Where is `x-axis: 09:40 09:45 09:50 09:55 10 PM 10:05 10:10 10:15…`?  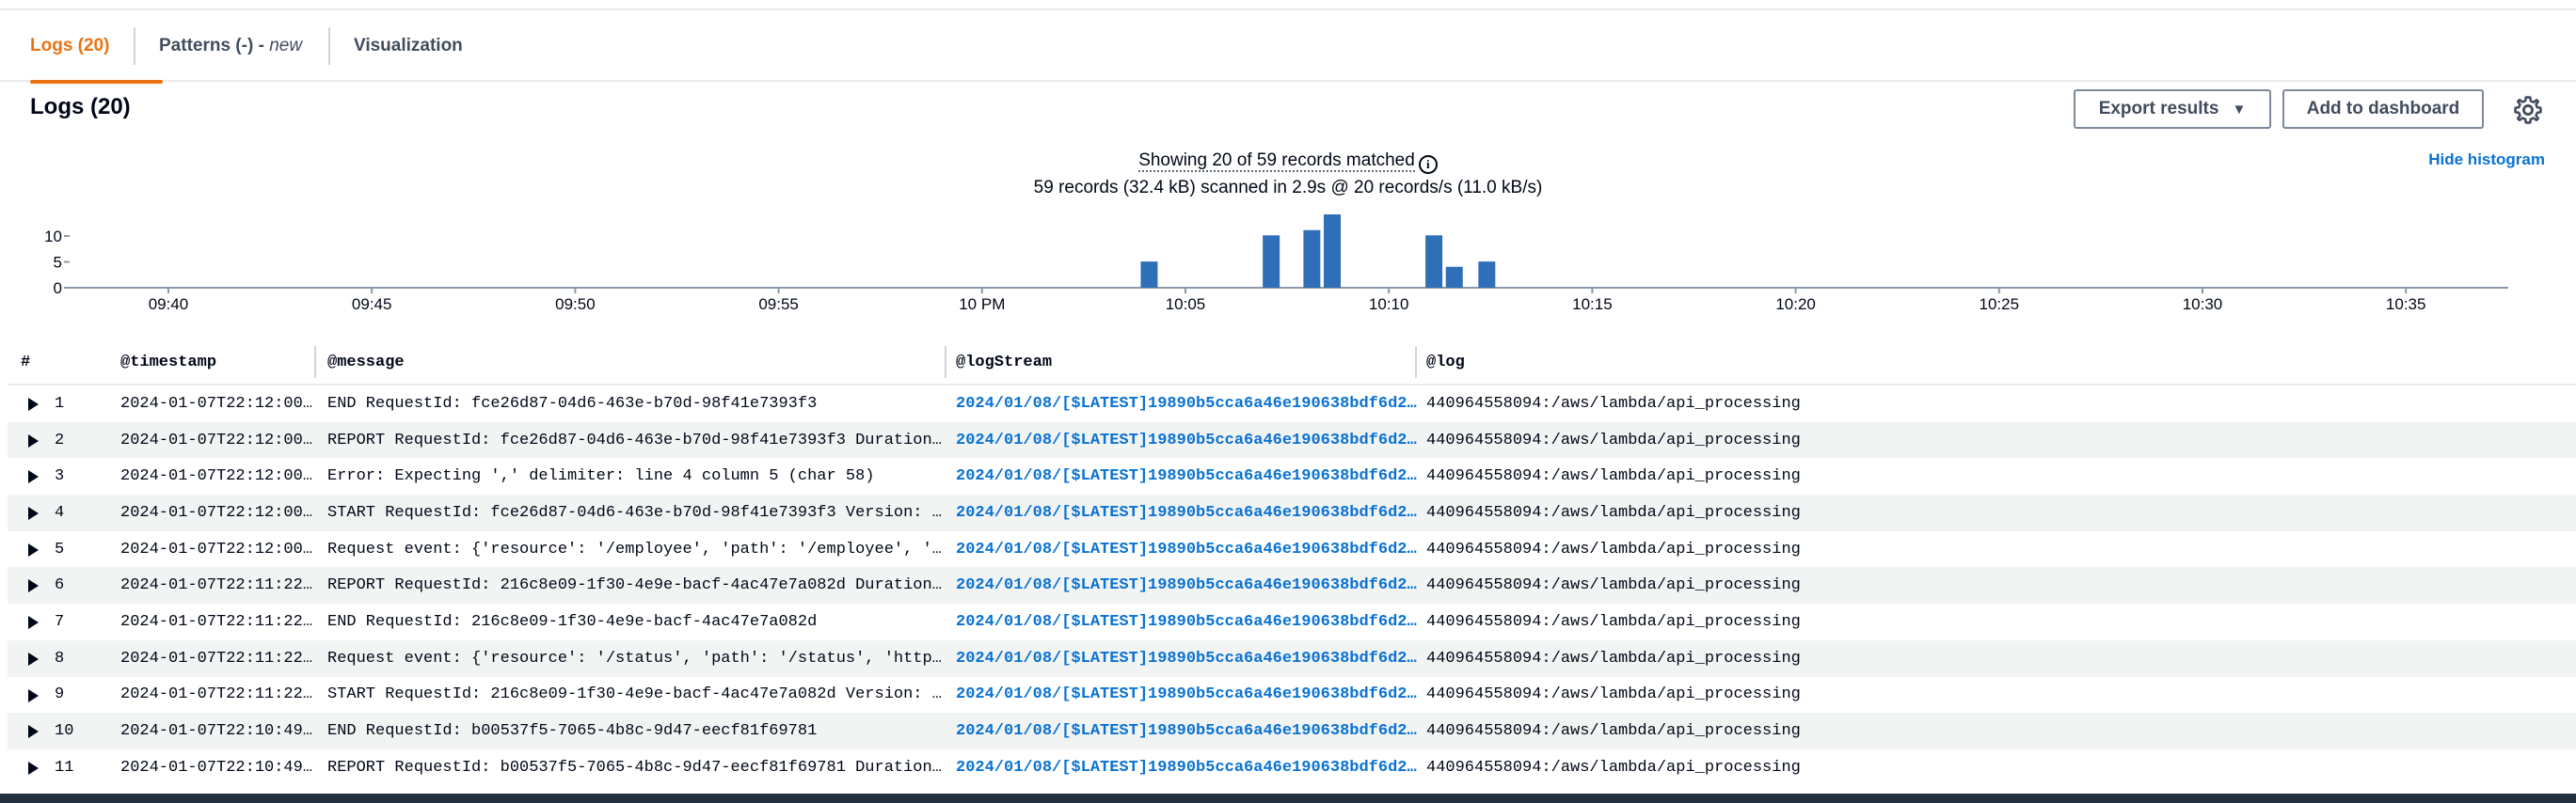 x-axis: 09:40 09:45 09:50 09:55 10 PM 10:05 10:10 10:15… is located at coordinates (1289, 300).